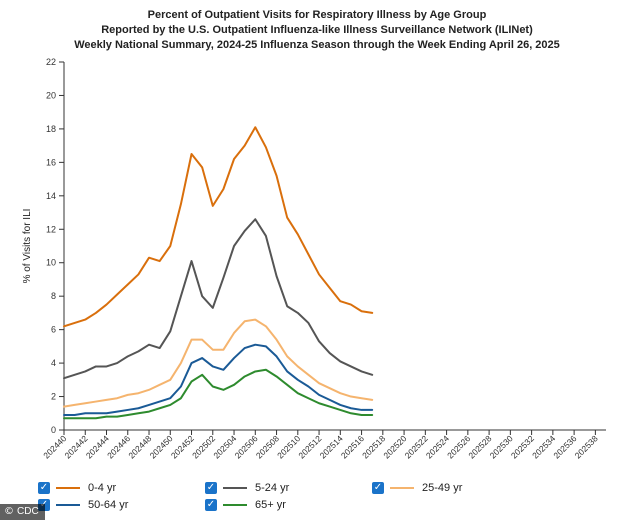  Describe the element at coordinates (417, 488) in the screenshot. I see `legend-item-25-49-yr: ✓ 25-49 yr` at that location.